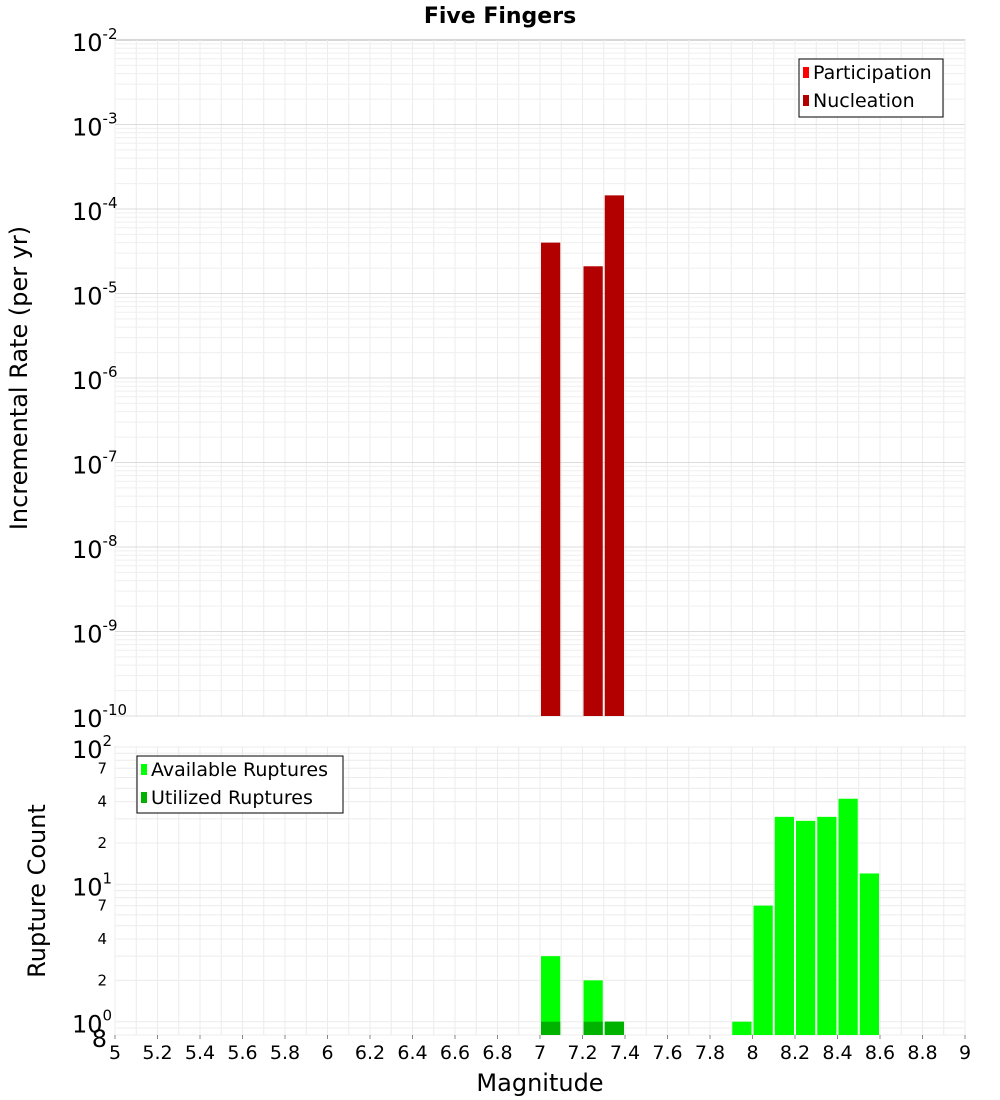 The height and width of the screenshot is (1100, 1000). I want to click on top-y-ticks: 10⁻¹⁰ 10⁻⁹ 10⁻⁸ 10⁻⁷ 10⁻⁶ 10⁻⁵ 10⁻⁴ 10⁻³ 10⁻², so click(99, 379).